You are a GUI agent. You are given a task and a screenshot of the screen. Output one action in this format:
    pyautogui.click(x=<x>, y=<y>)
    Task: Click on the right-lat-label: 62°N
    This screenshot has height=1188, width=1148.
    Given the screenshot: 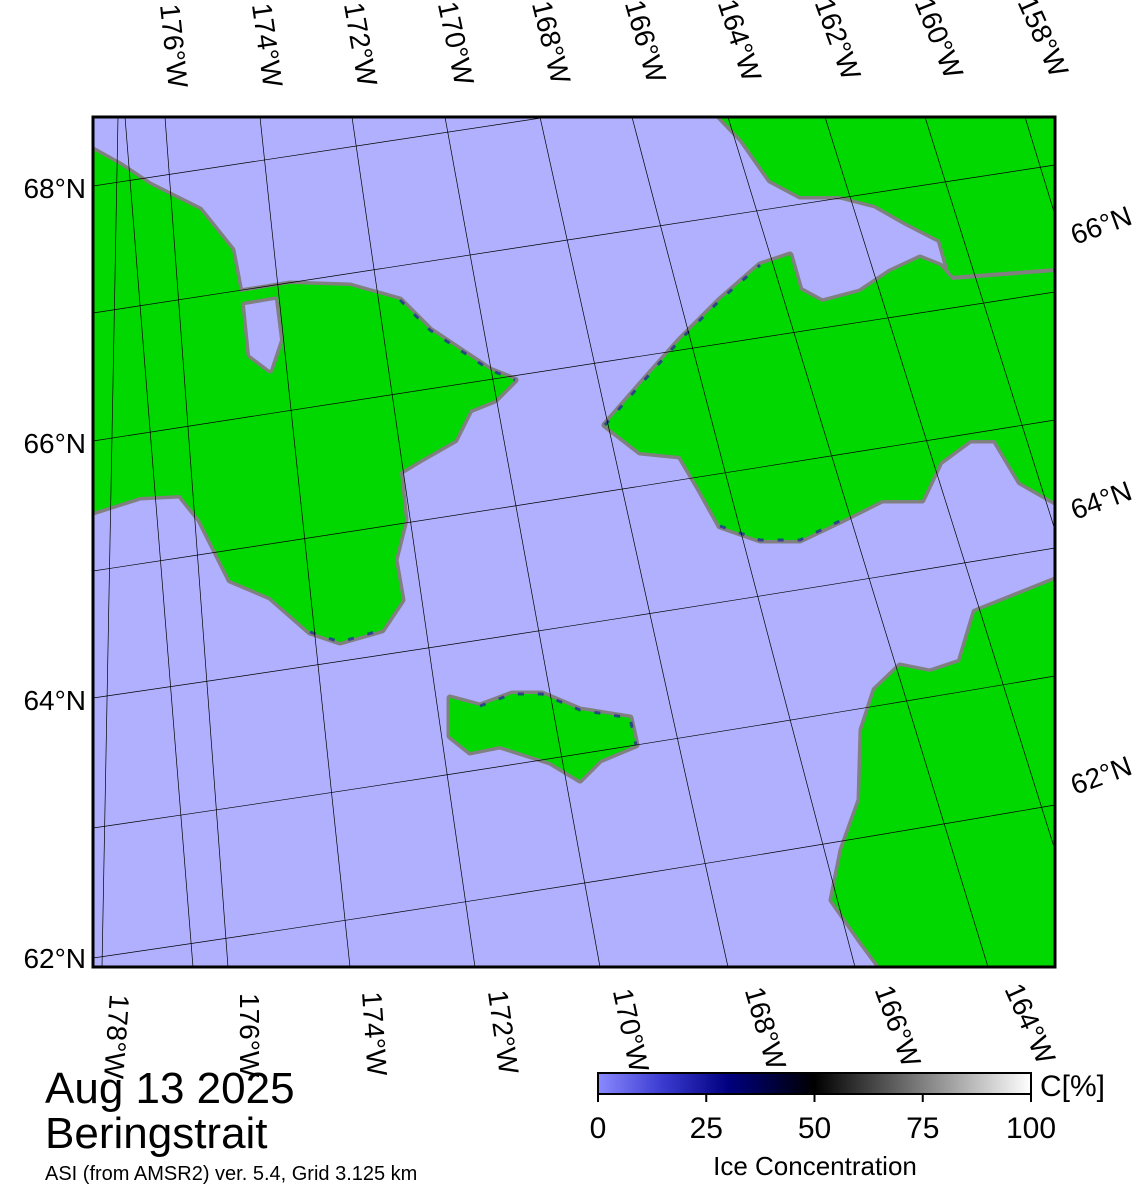 What is the action you would take?
    pyautogui.click(x=1100, y=775)
    